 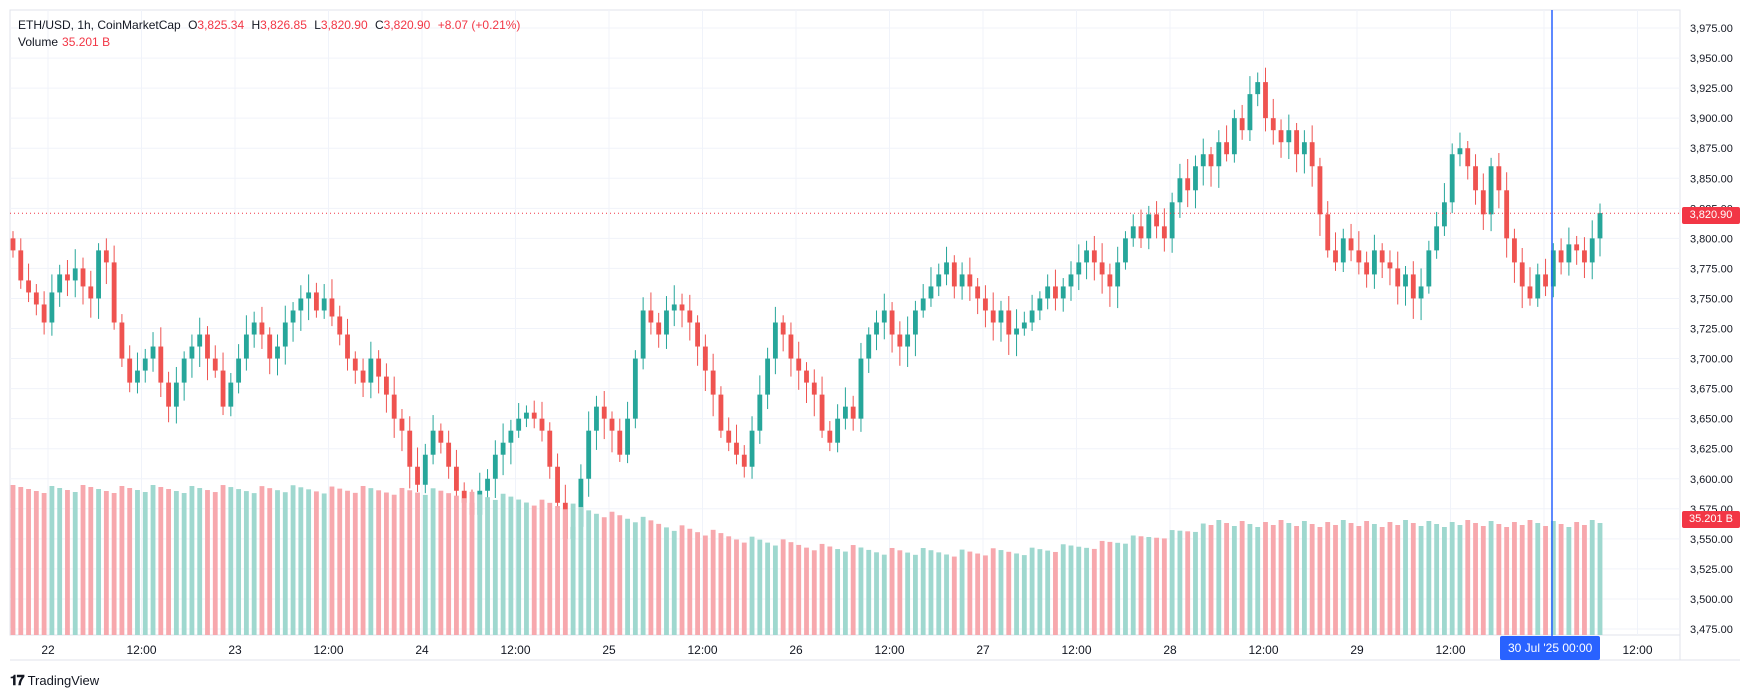 I want to click on y-tick-label: 3,850.00, so click(x=1711, y=179).